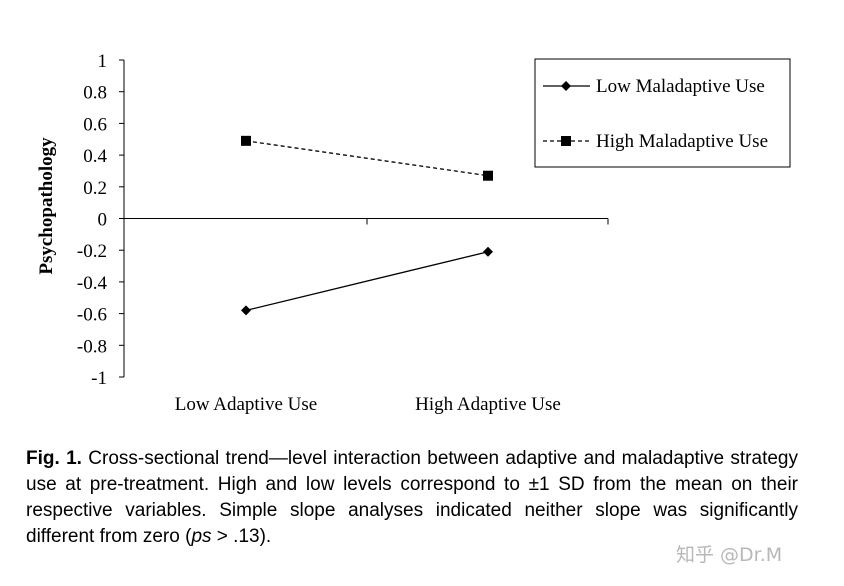 The height and width of the screenshot is (586, 844). I want to click on caption-label: Fig. 1., so click(54, 458).